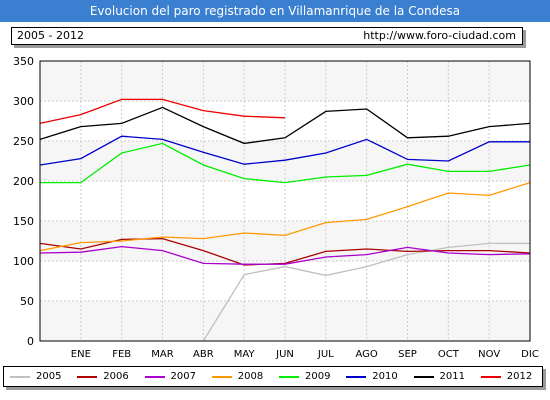  I want to click on x-tick-label: JUL, so click(325, 354).